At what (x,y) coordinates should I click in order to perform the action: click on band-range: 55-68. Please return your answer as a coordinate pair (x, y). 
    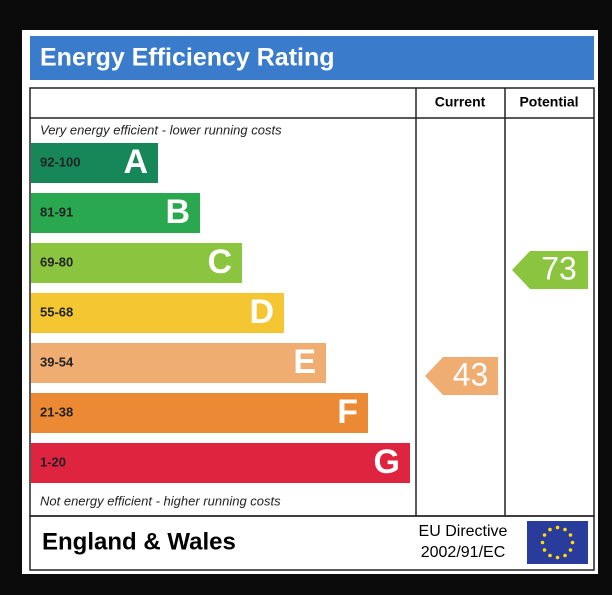
    Looking at the image, I should click on (56, 311).